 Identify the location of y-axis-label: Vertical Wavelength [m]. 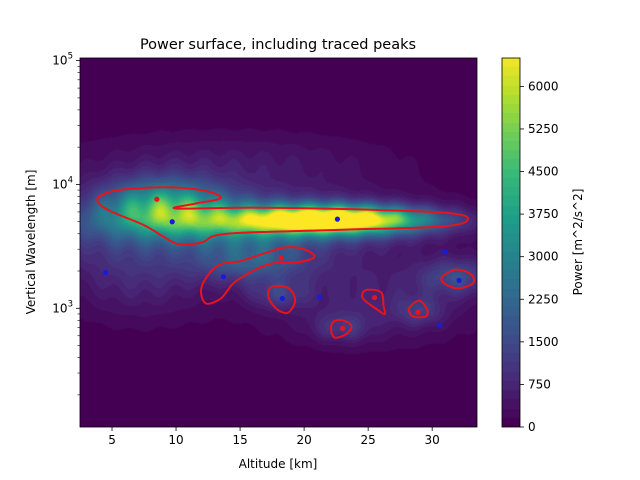
(31, 242).